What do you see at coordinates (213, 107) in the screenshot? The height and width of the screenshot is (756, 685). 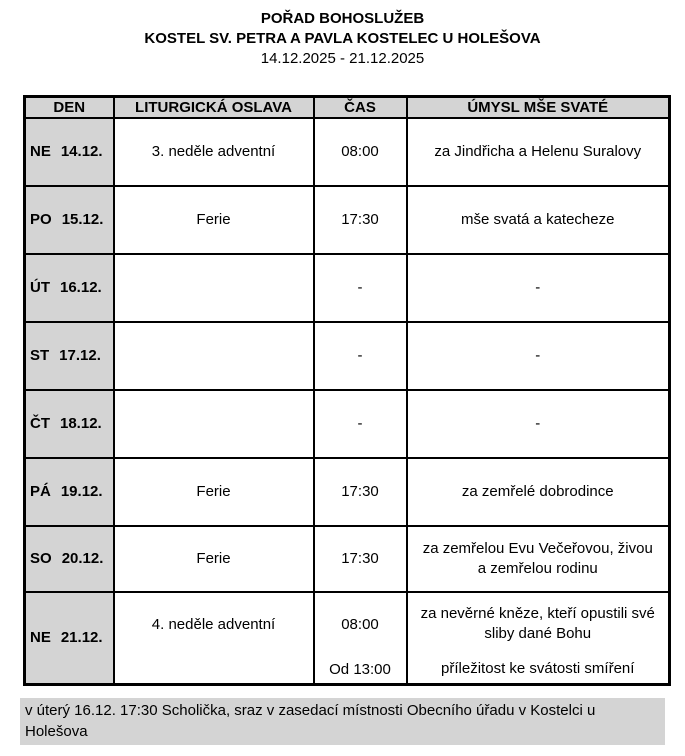 I see `column-header-celebration: LITURGICKÁ OSLAVA` at bounding box center [213, 107].